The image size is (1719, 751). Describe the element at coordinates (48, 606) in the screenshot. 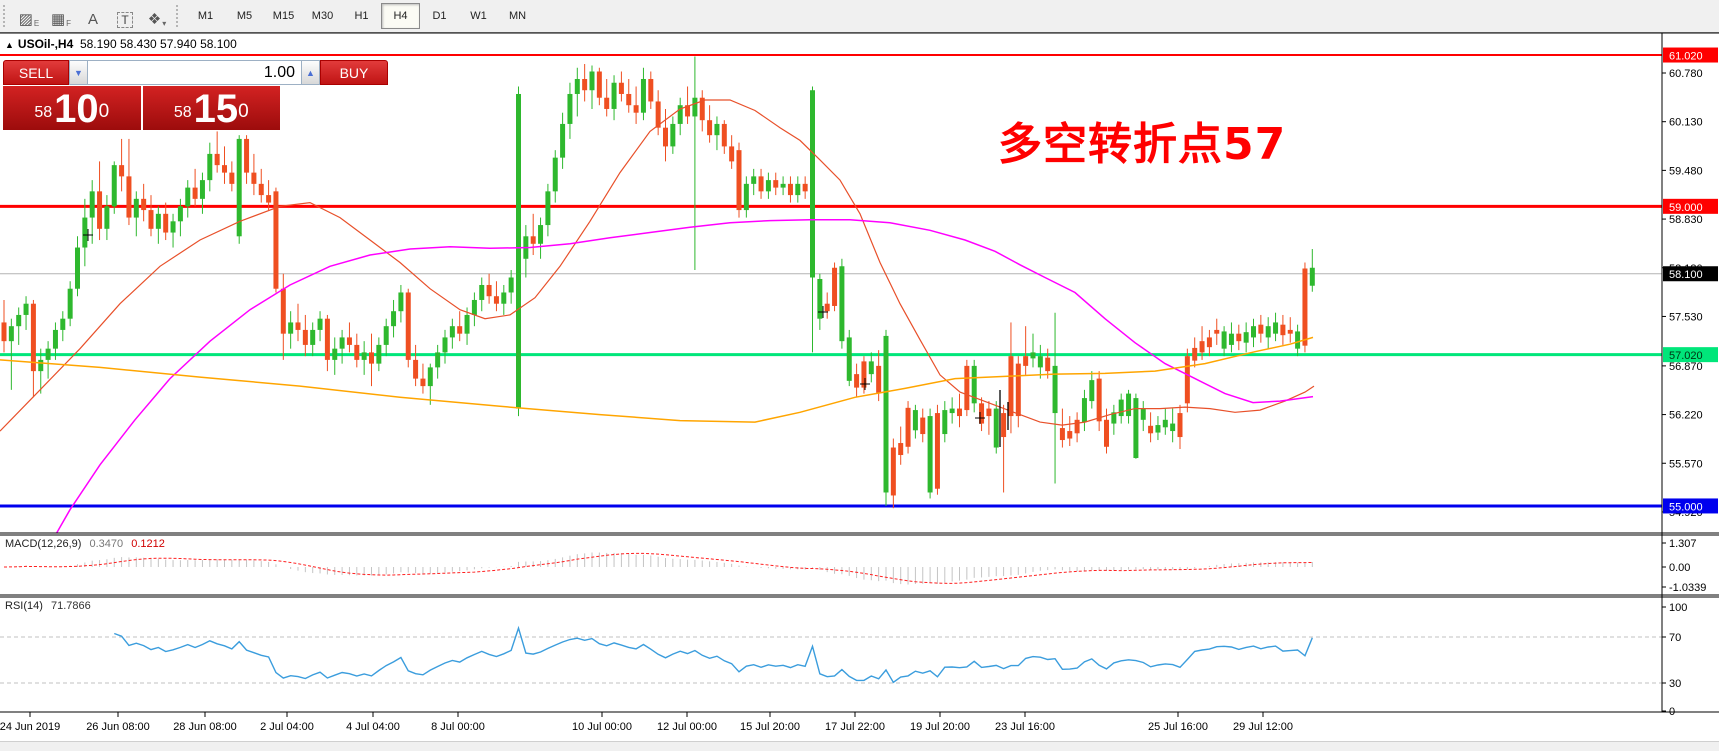

I see `rsi-label: RSI(14) 71.7866` at that location.